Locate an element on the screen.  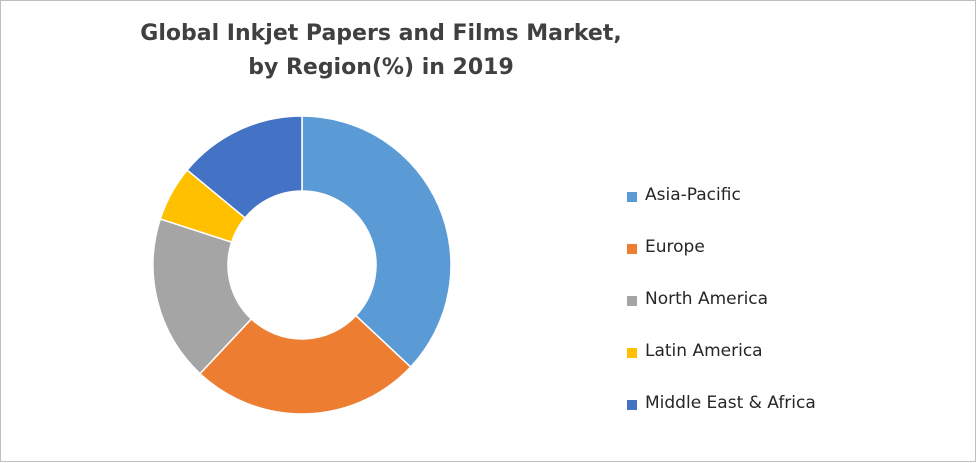
donut-slice-north-america is located at coordinates (202, 296).